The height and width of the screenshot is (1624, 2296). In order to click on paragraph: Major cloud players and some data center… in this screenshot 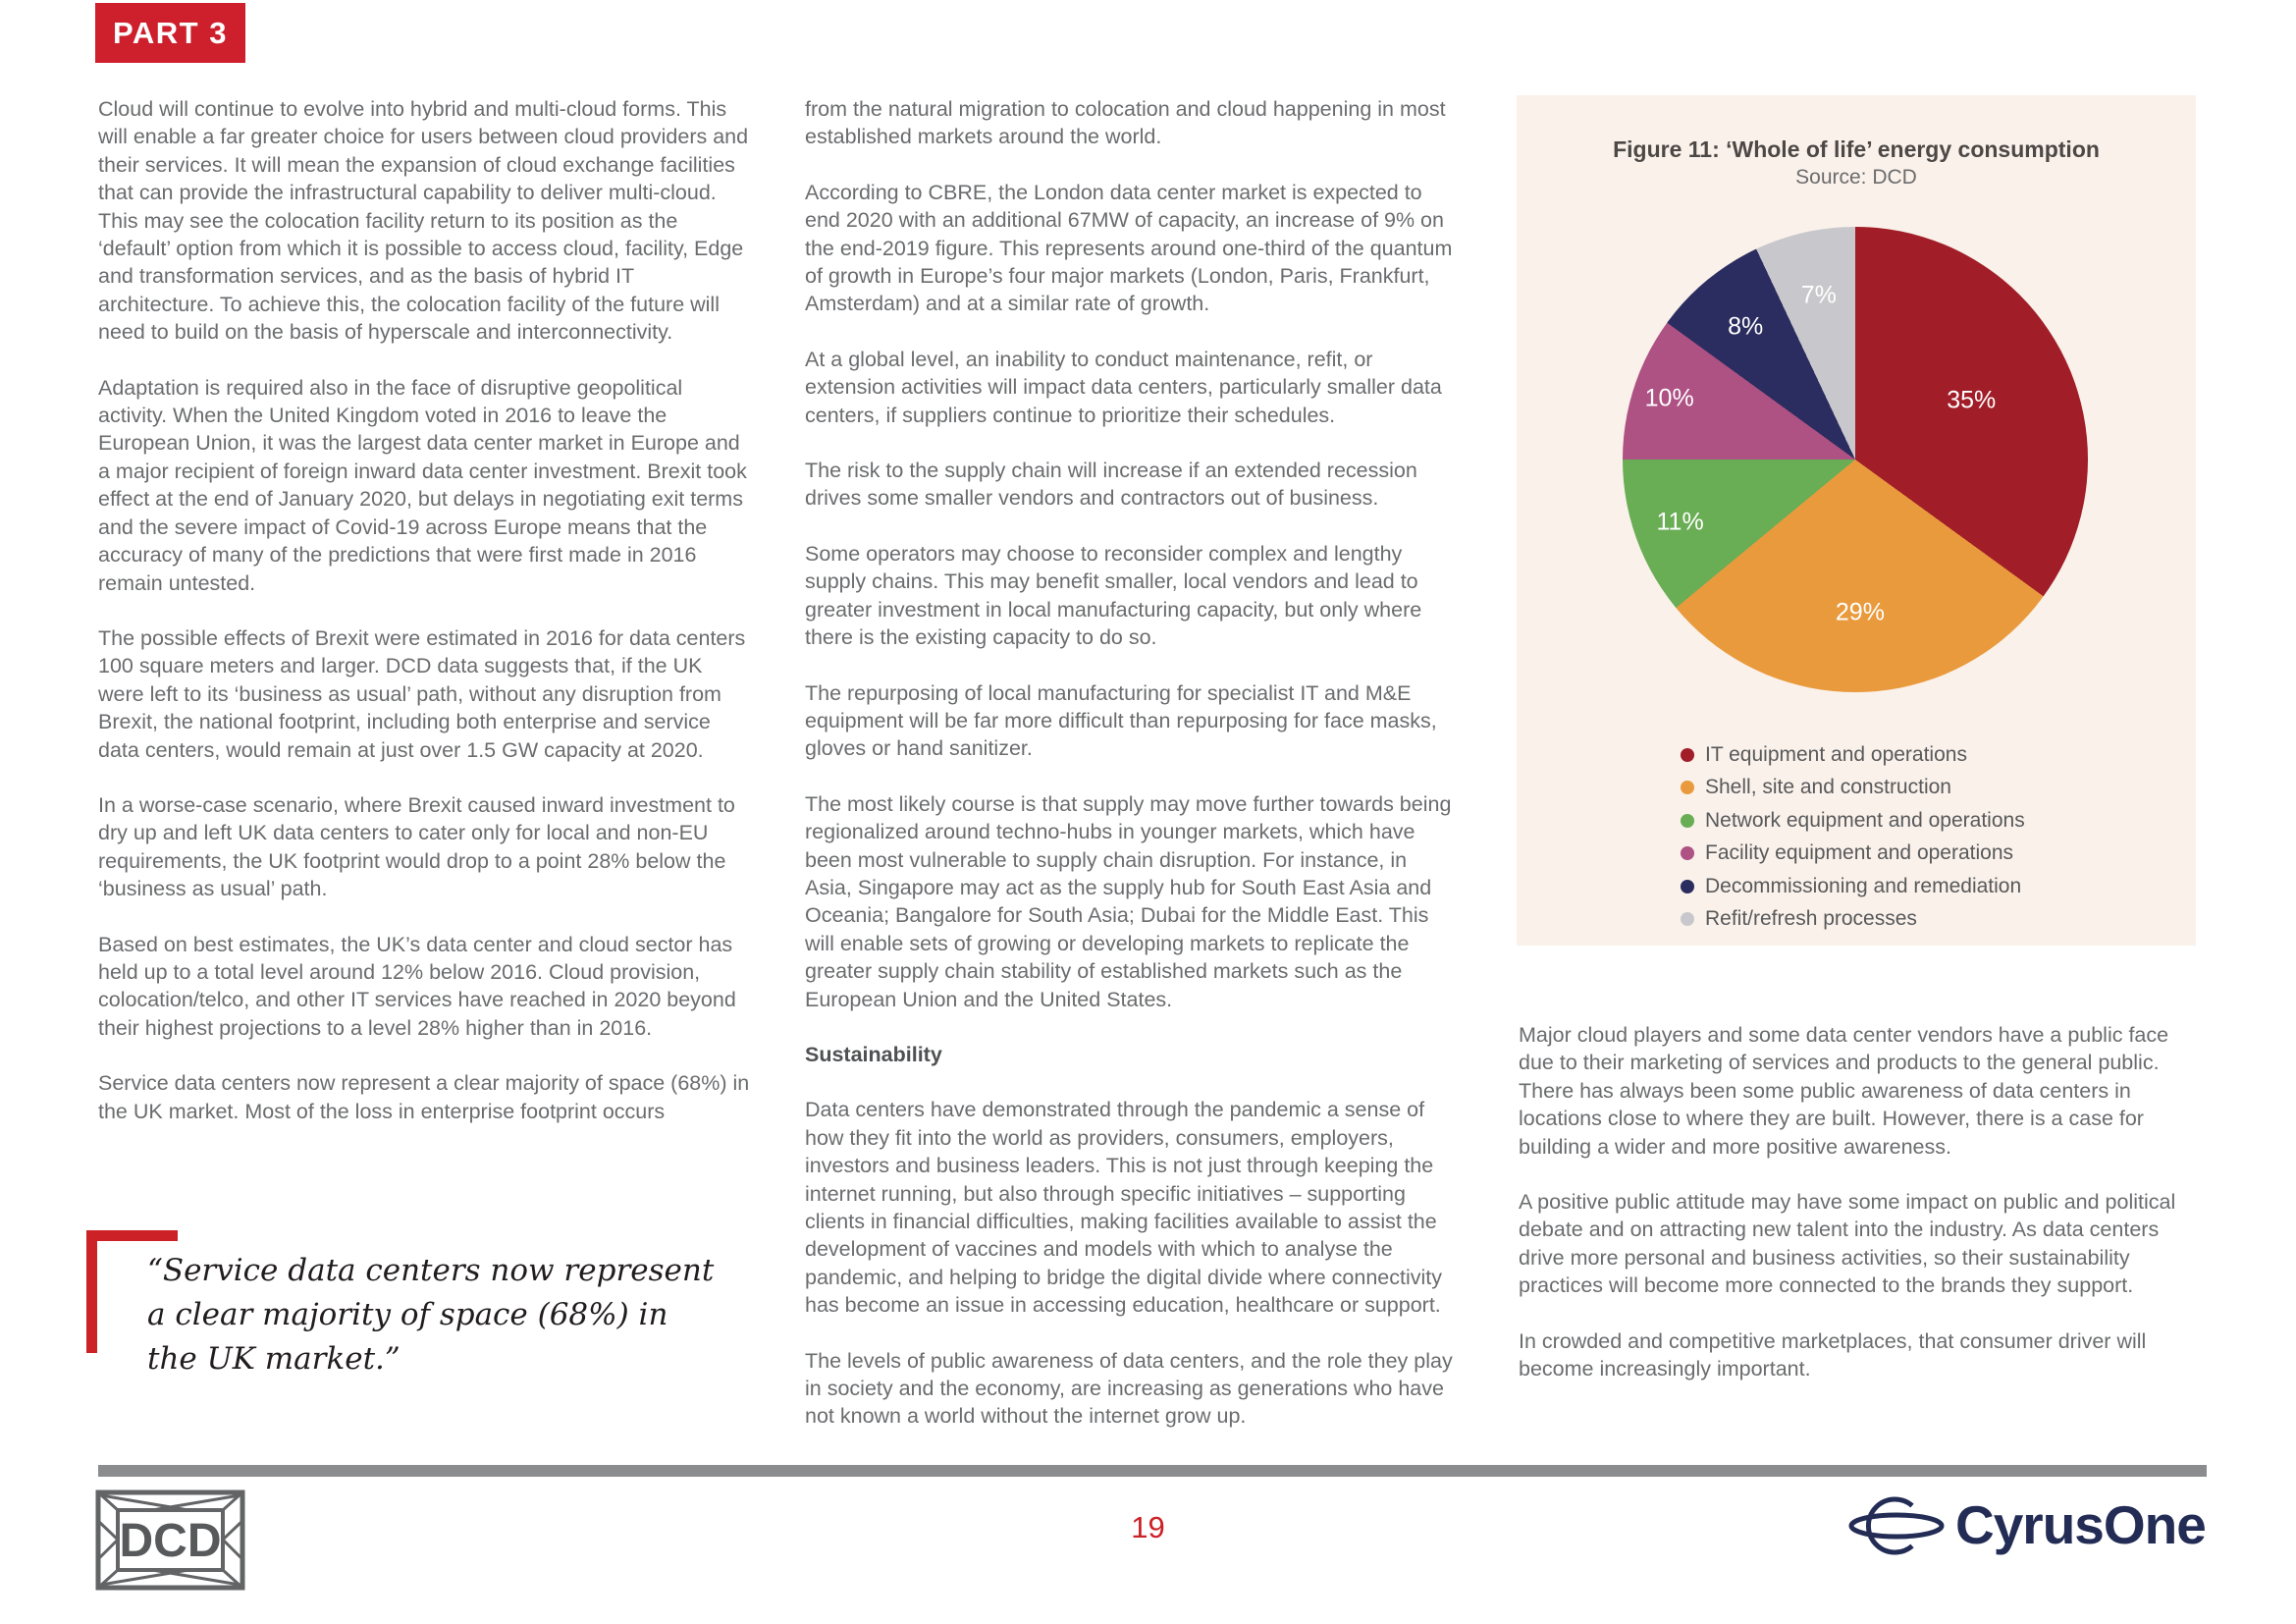, I will do `click(1844, 1091)`.